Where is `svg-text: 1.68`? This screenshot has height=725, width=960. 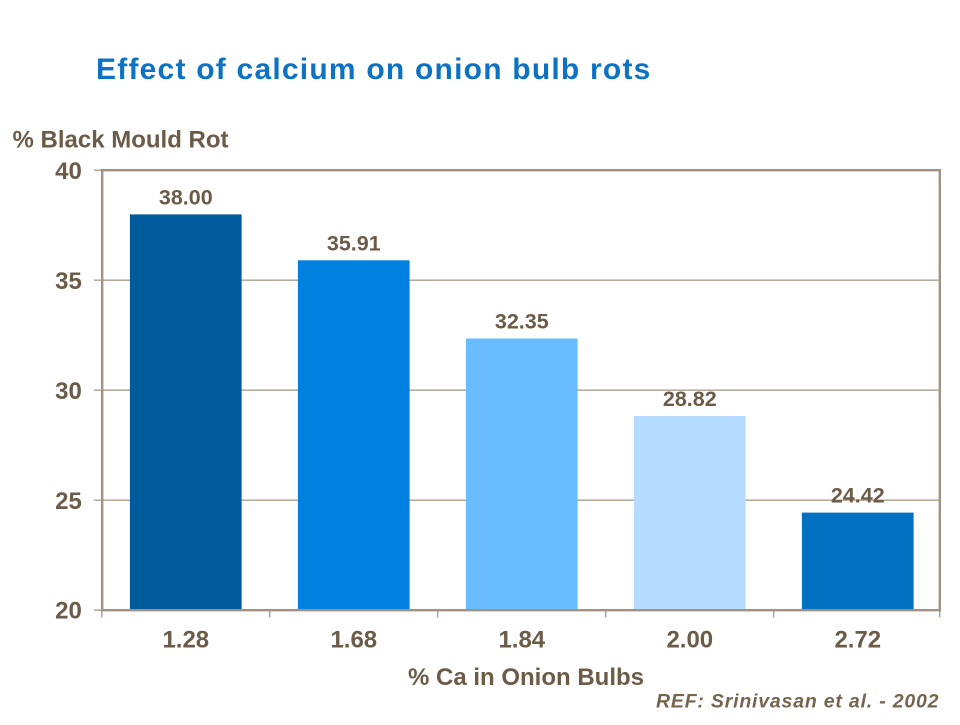
svg-text: 1.68 is located at coordinates (353, 640).